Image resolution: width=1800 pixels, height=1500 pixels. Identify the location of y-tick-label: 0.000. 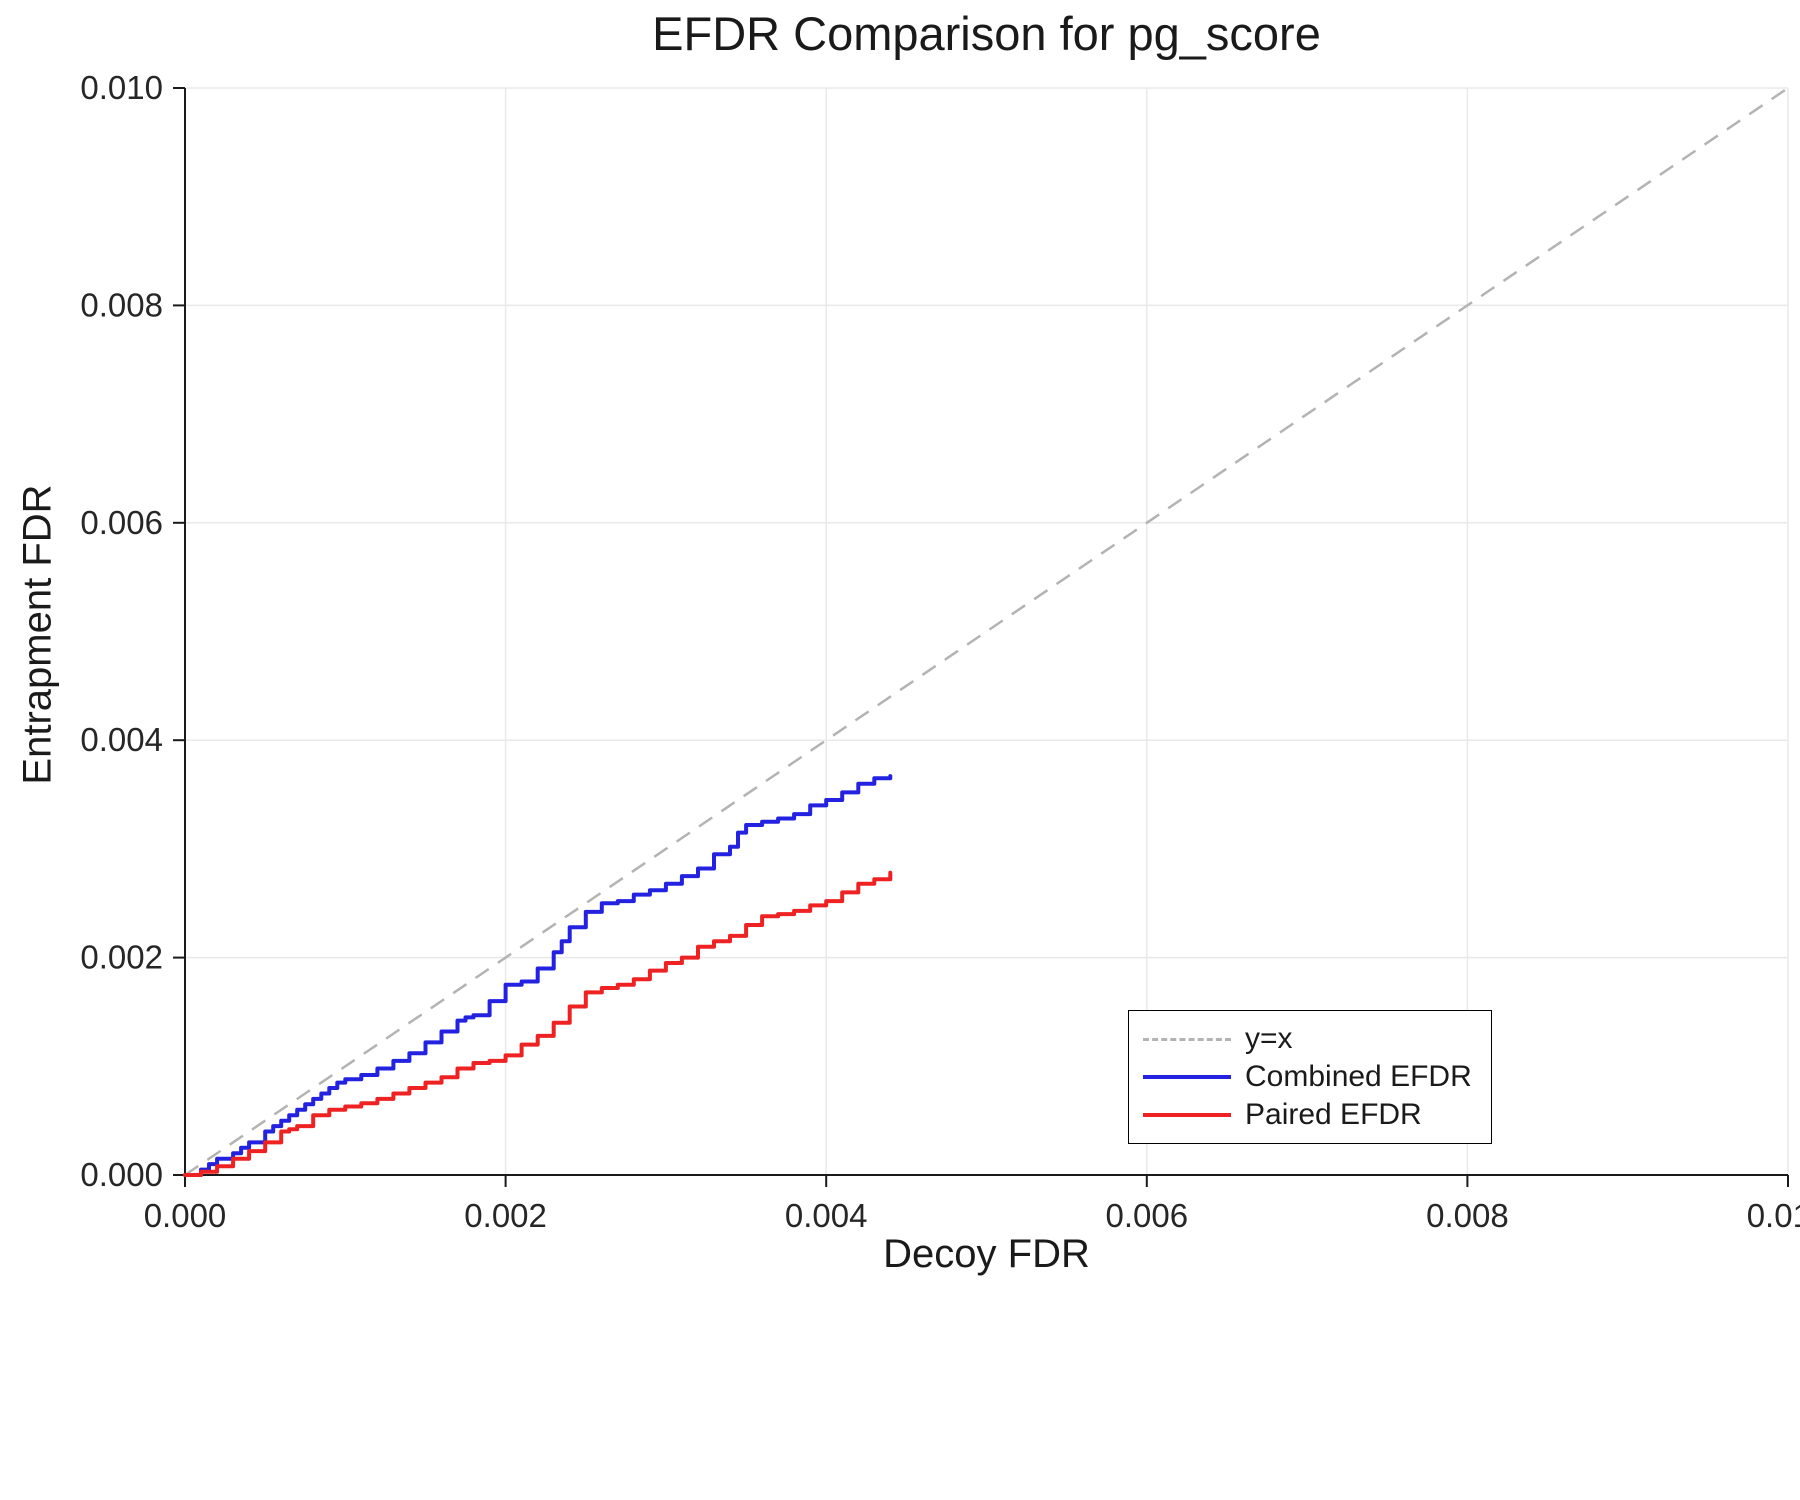
(121, 1174).